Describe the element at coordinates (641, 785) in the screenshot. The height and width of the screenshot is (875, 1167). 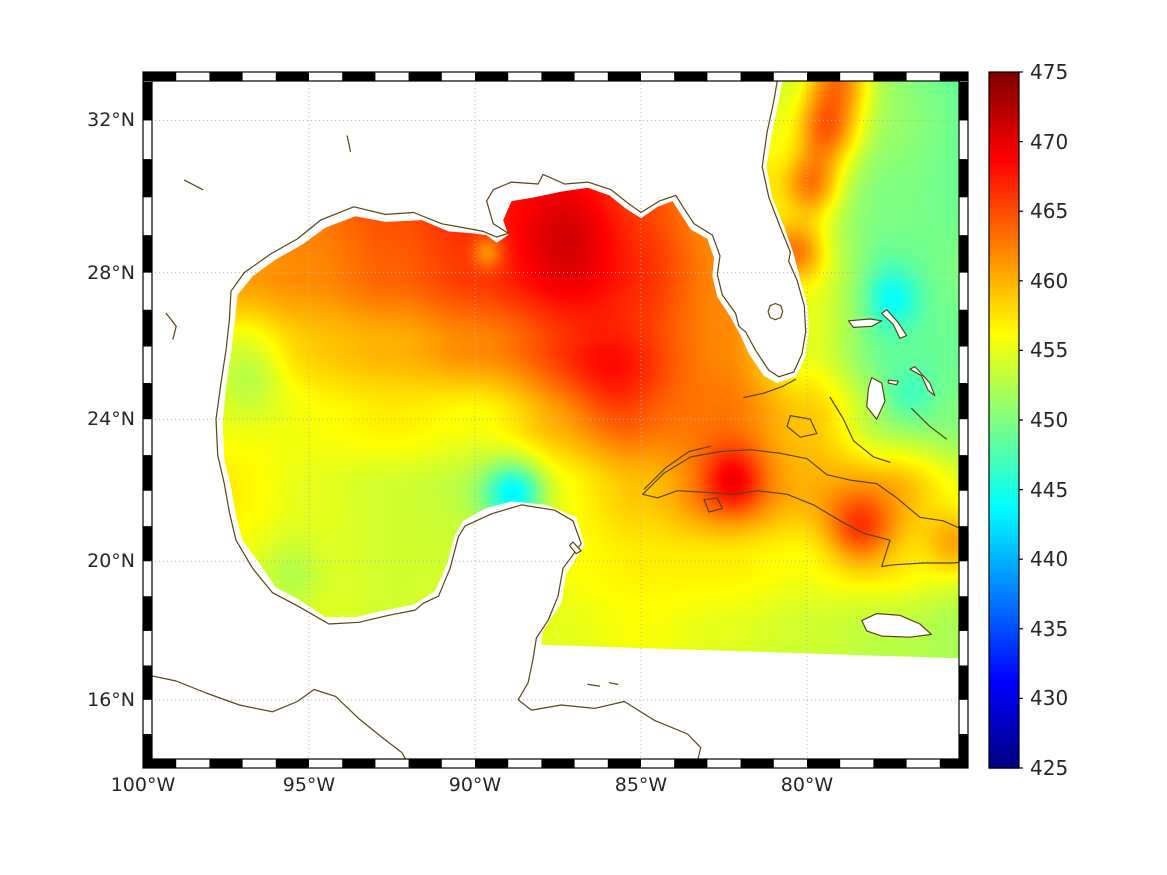
I see `x-tick-label: 85°W` at that location.